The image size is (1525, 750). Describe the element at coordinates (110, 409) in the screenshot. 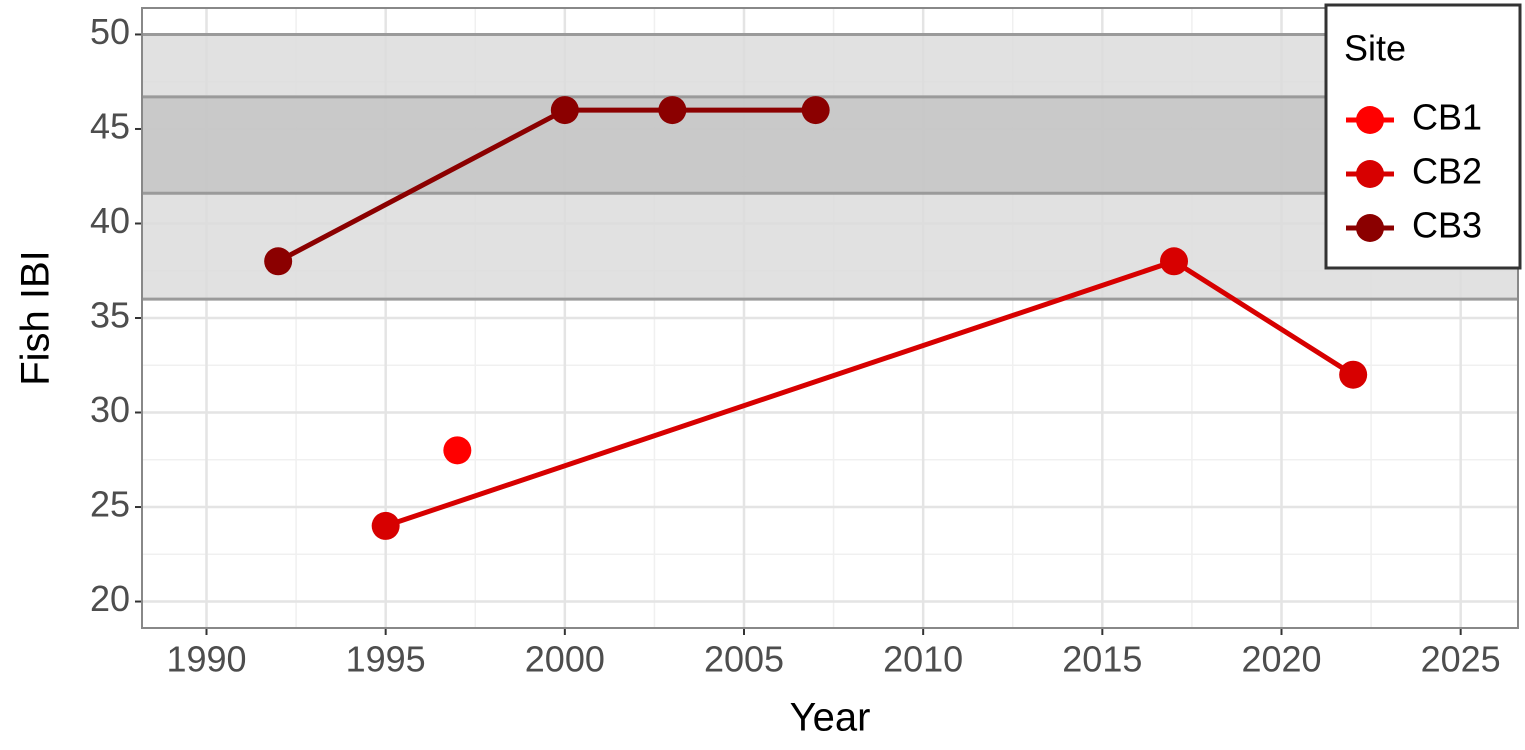

I see `y-tick-label: 30` at that location.